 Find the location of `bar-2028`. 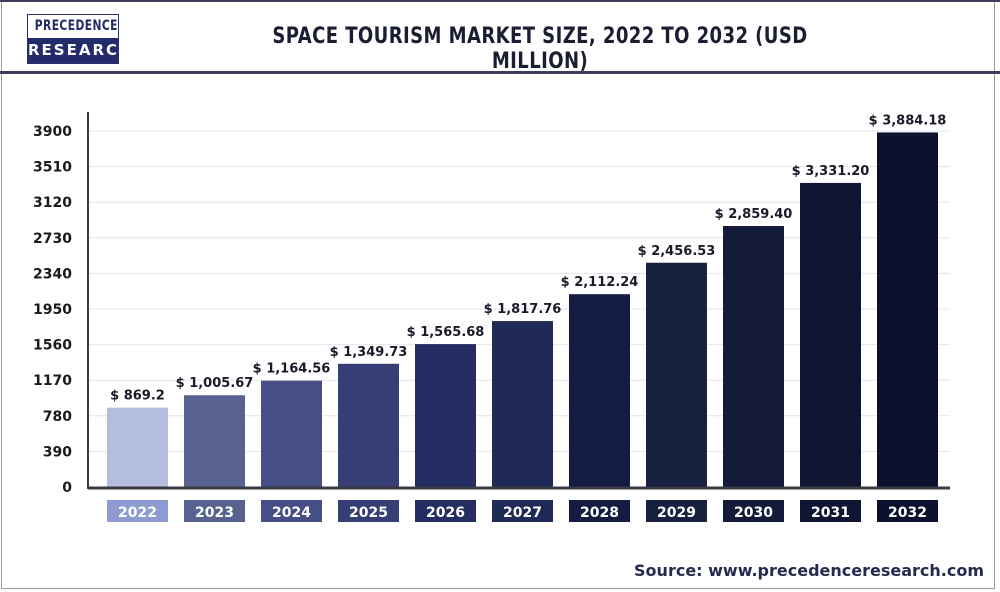

bar-2028 is located at coordinates (599, 390).